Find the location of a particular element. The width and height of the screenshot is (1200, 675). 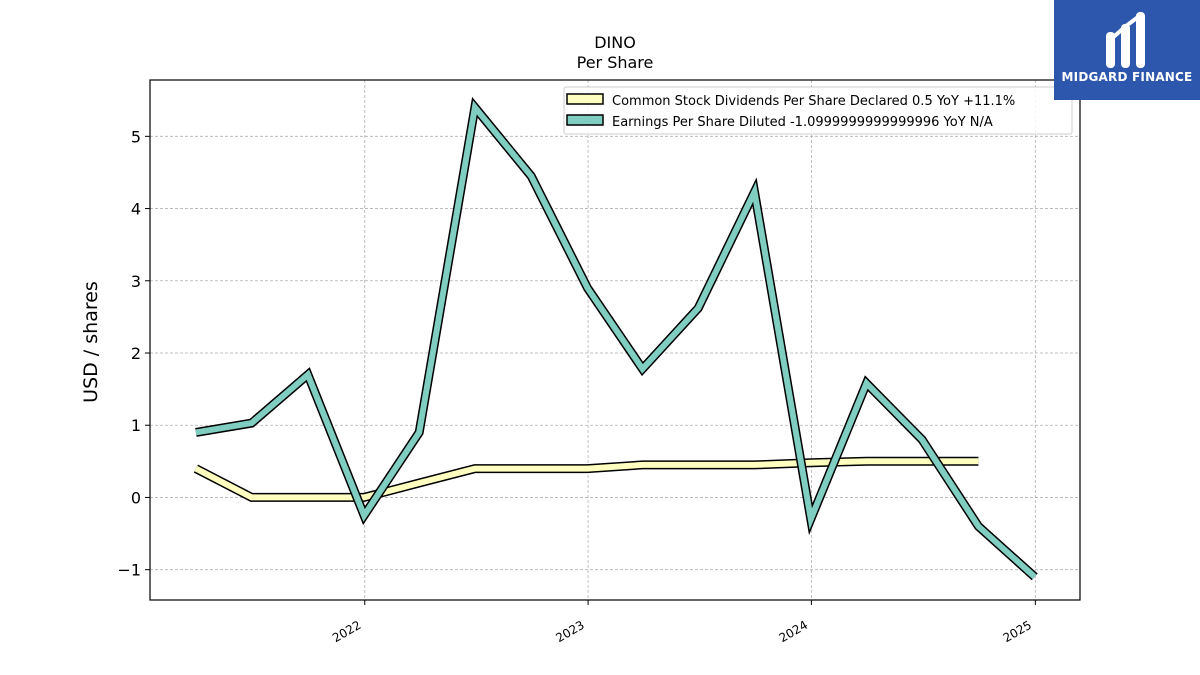

y-tick-label: −1 is located at coordinates (129, 570).